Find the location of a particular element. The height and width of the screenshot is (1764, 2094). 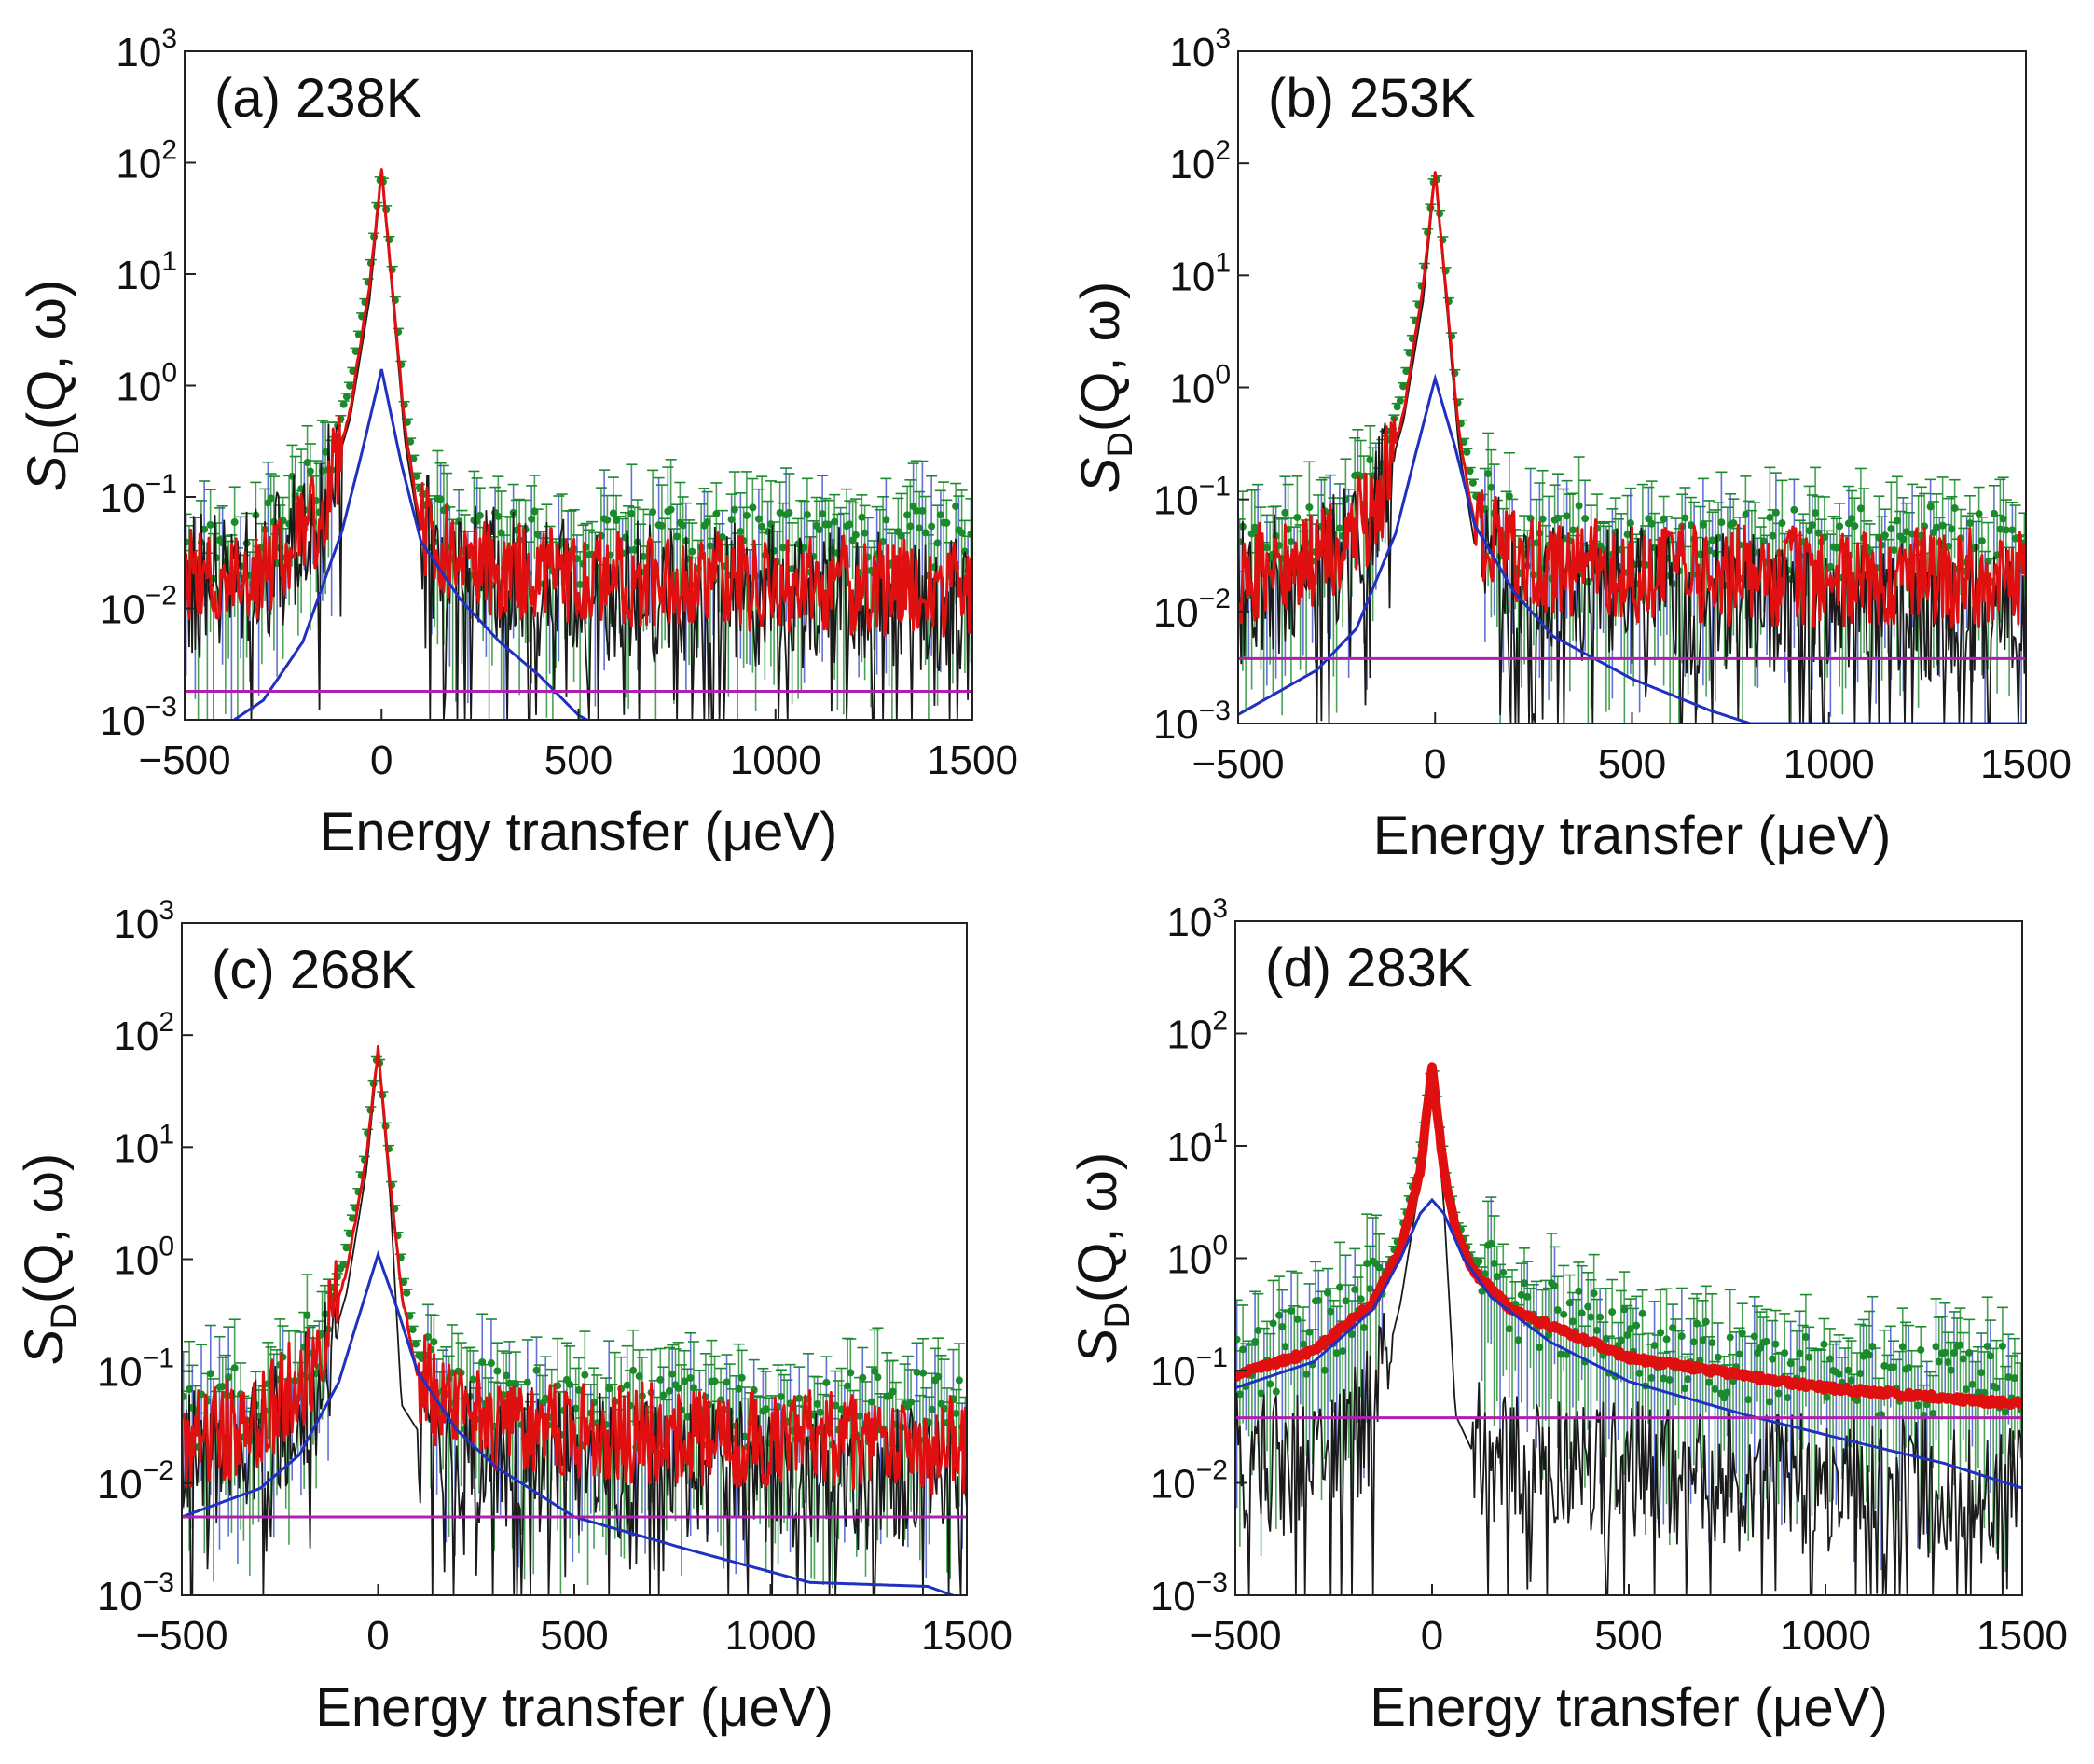

x-axis-label-a: Energy transfer (μeV) is located at coordinates (579, 832).